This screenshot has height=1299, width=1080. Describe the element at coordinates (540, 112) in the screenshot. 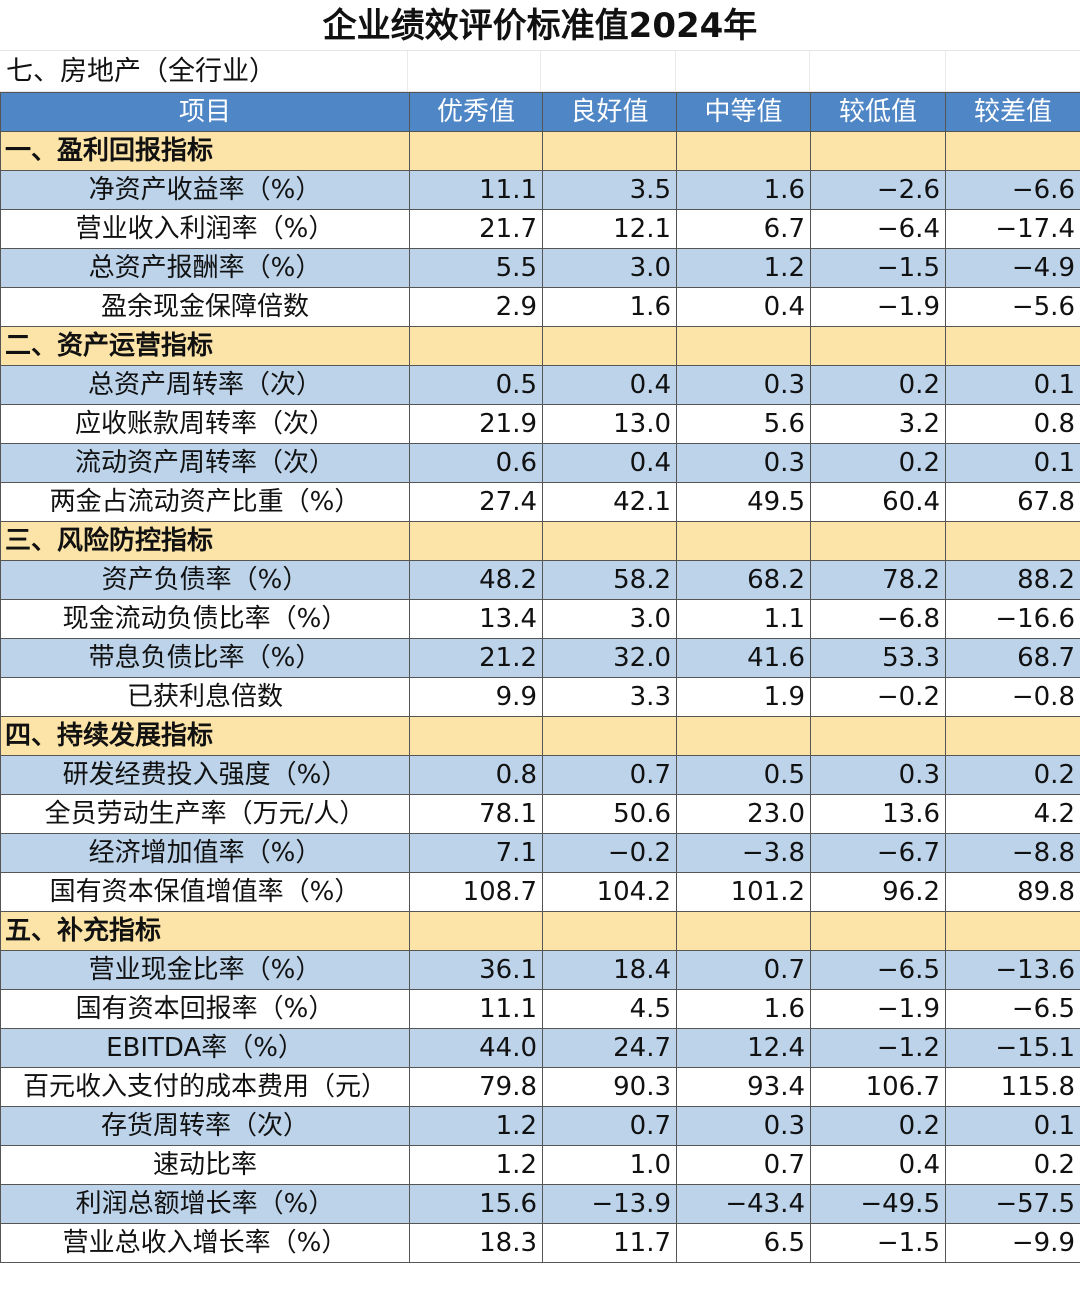

I see `table-header-row: 项目 优秀值 良好值 中等值 较低值 较差值` at that location.